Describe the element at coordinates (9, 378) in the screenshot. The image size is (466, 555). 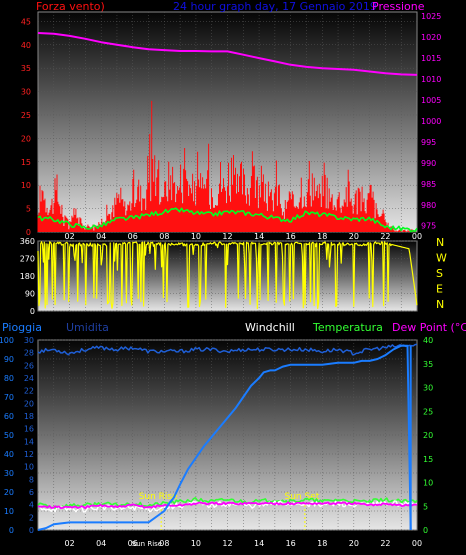
I see `rain-tick-label: 80` at that location.